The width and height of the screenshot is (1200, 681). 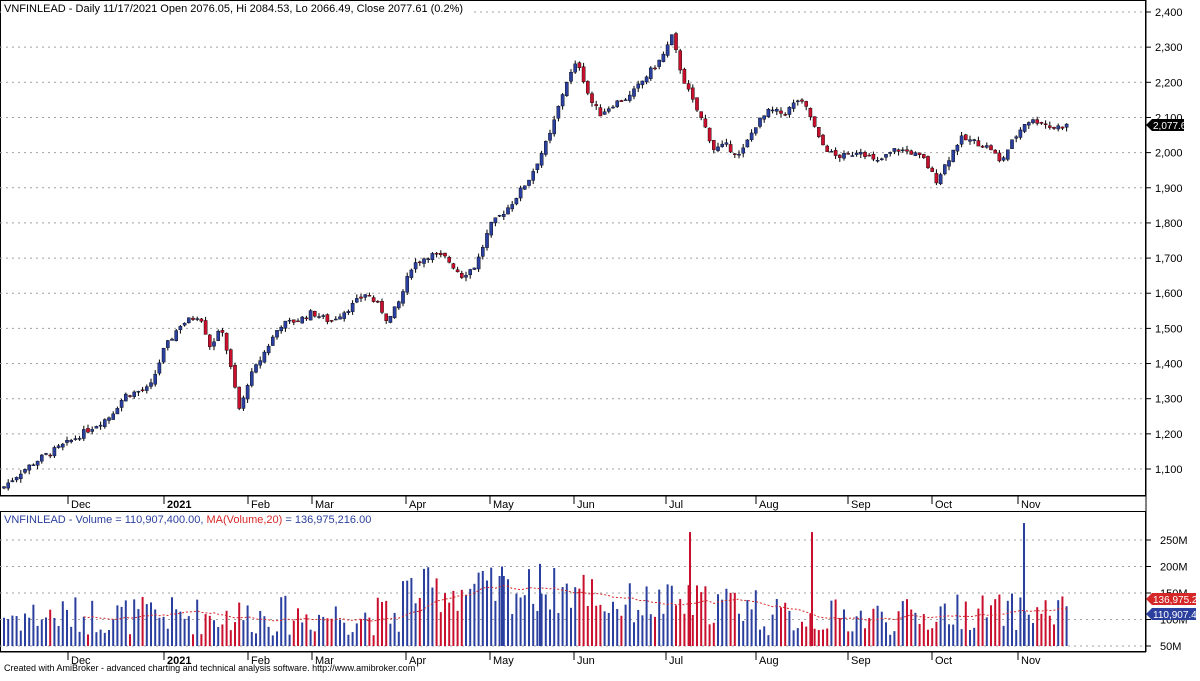 What do you see at coordinates (245, 520) in the screenshot?
I see `volume-title-ma: MA(Volume,20)` at bounding box center [245, 520].